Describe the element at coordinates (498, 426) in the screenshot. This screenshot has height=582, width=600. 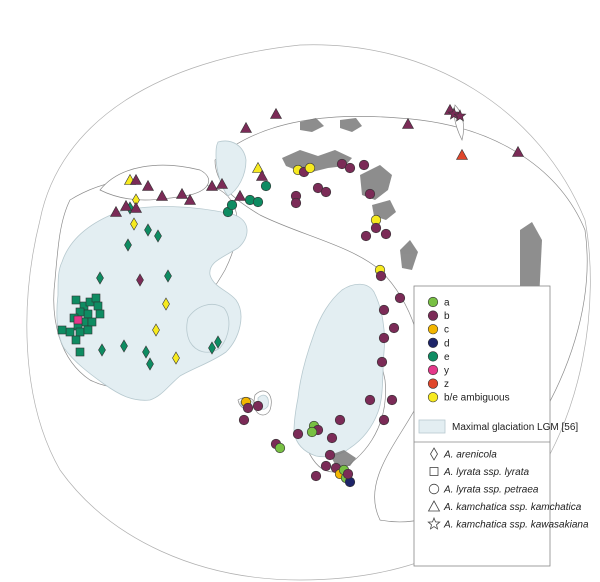
I see `glaciation-legend-item: Maximal glaciation LGM [56]` at that location.